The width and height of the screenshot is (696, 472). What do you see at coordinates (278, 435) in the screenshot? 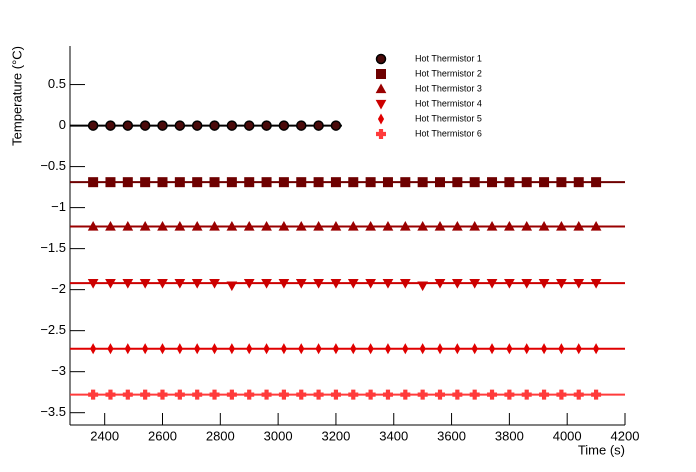
I see `x-tick-label: 3000` at bounding box center [278, 435].